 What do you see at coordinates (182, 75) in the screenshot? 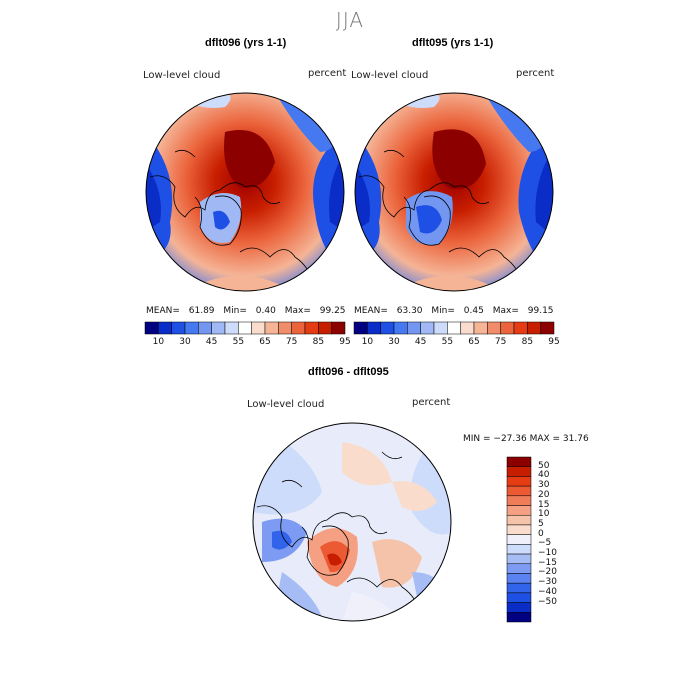
I see `panel1-variable-label: Low-level cloud` at bounding box center [182, 75].